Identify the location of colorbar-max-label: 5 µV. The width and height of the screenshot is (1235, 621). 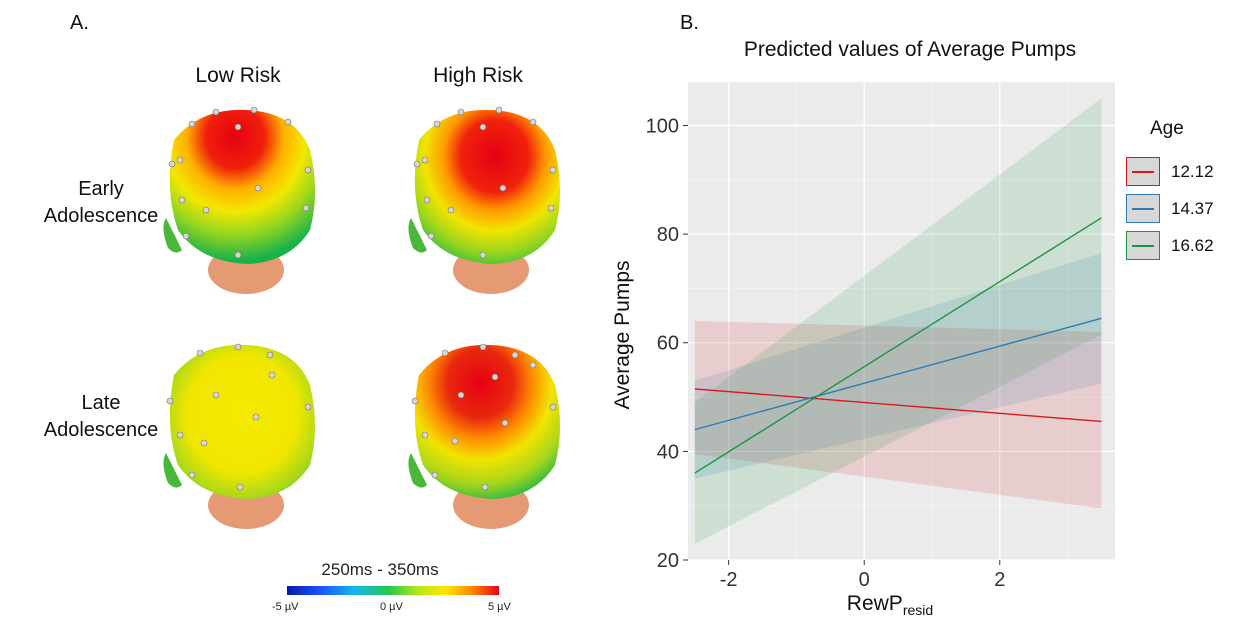
(499, 607).